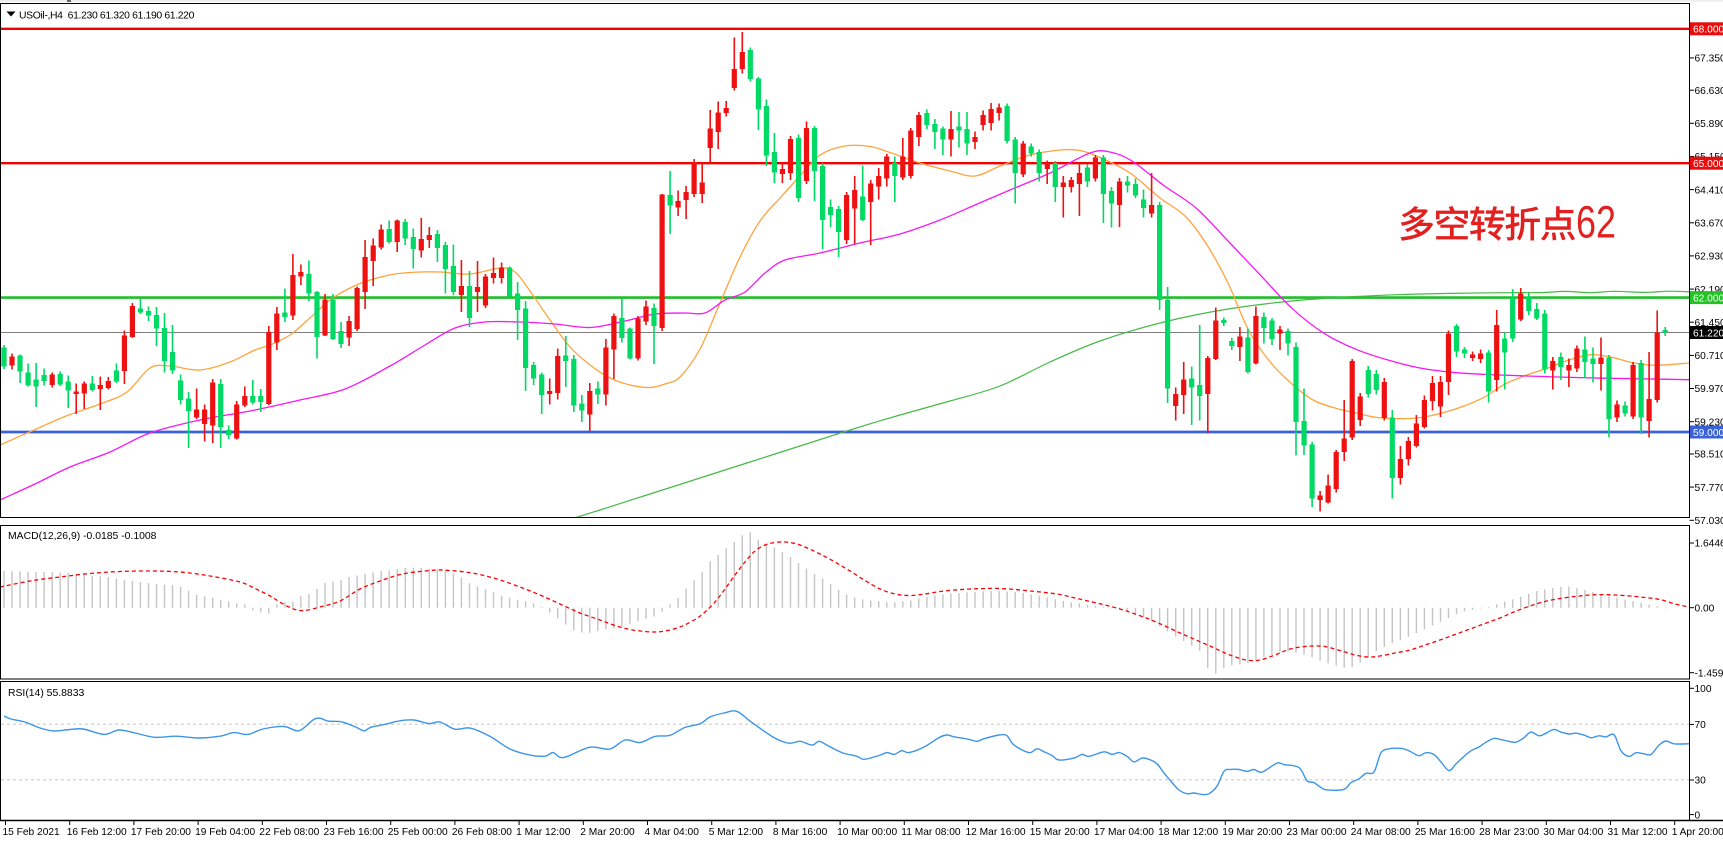  What do you see at coordinates (867, 832) in the screenshot?
I see `svg-text: 10 Mar 00:00` at bounding box center [867, 832].